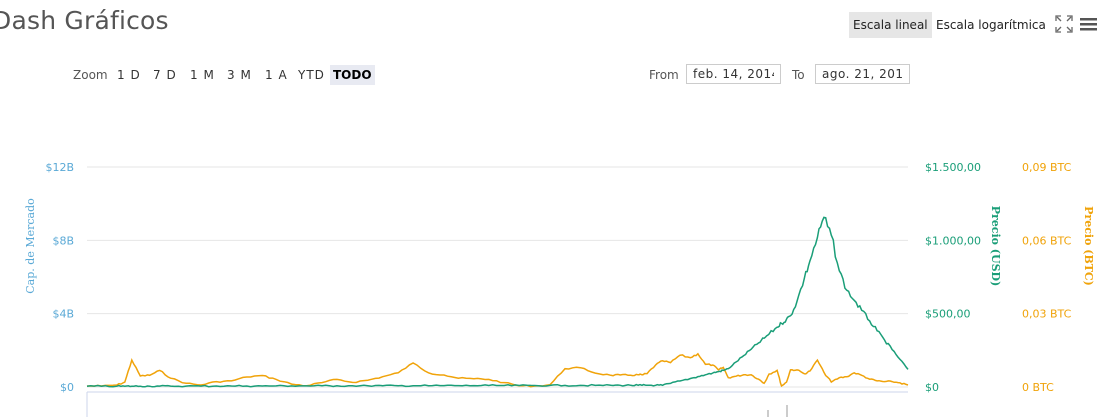 The height and width of the screenshot is (417, 1116). I want to click on hamburger-menu-icon-glyph, so click(1088, 24).